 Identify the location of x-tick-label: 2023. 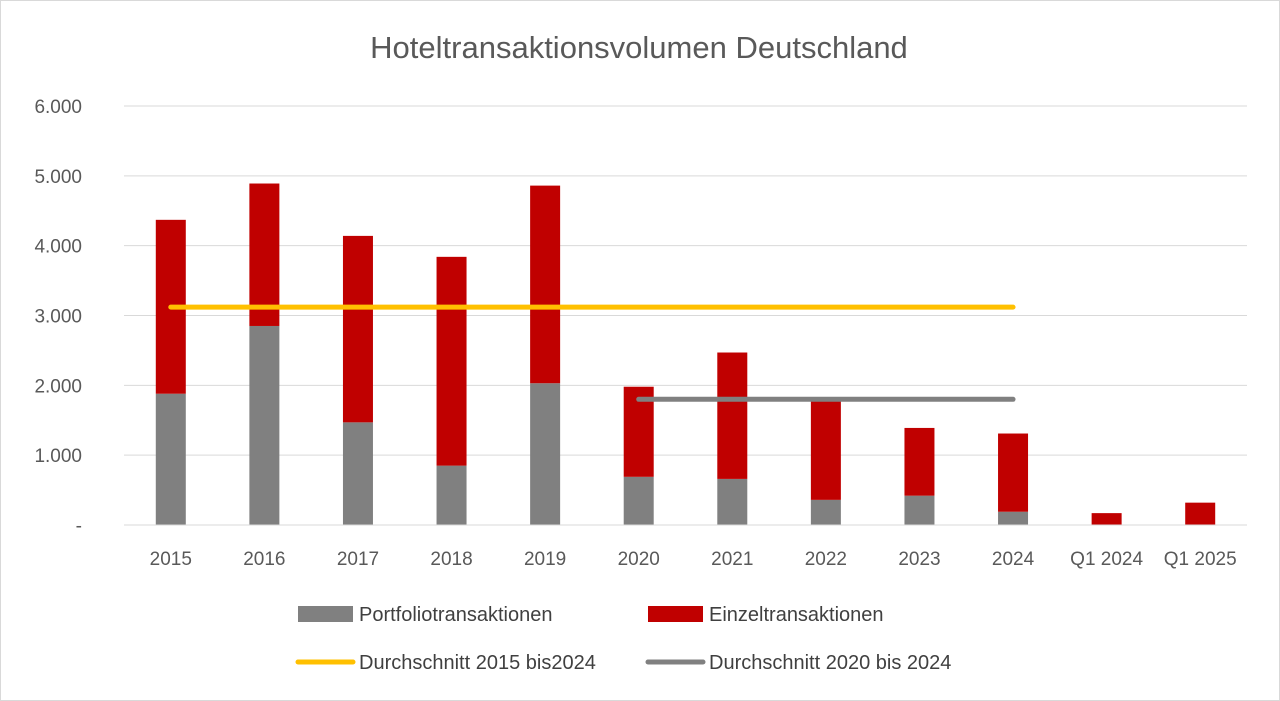
(919, 559).